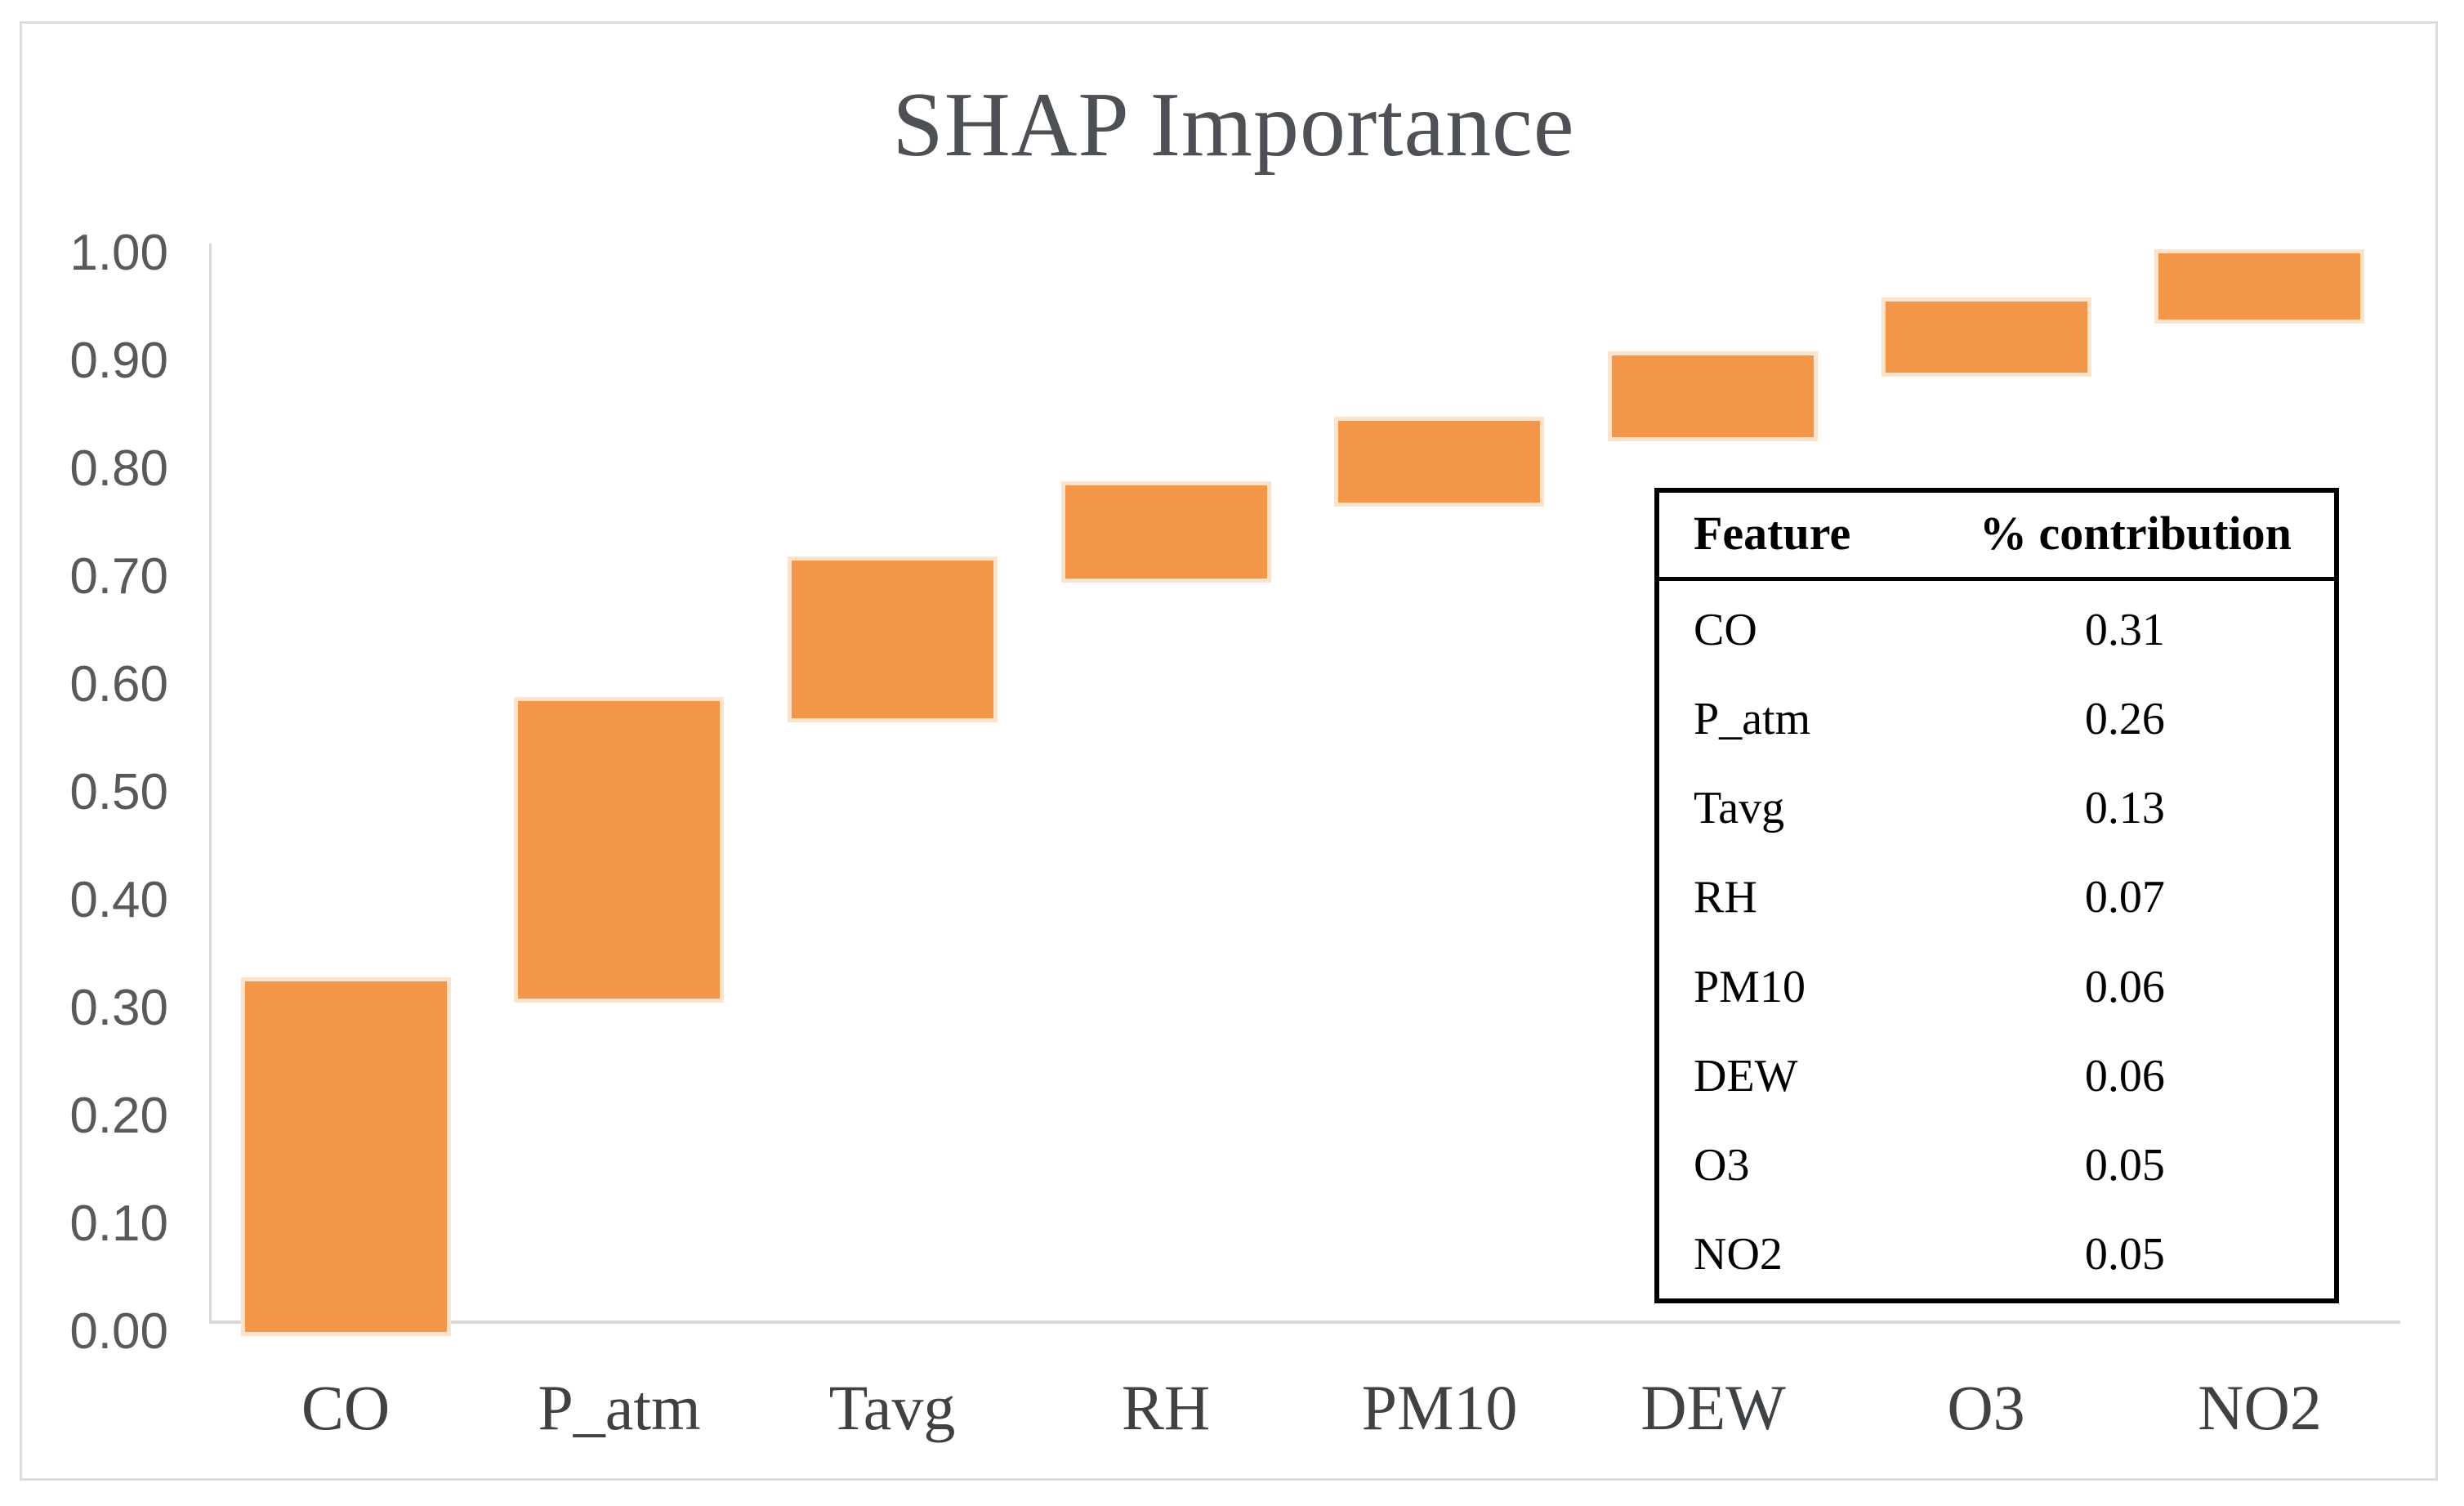 This screenshot has height=1506, width=2464. I want to click on table-cell-feature: PM10, so click(1750, 986).